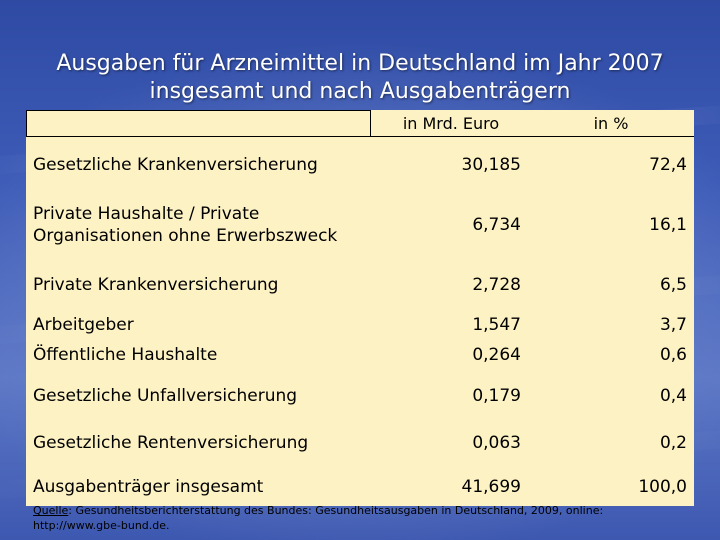 This screenshot has width=720, height=540. What do you see at coordinates (175, 165) in the screenshot?
I see `row-label: Gesetzliche Krankenversicherung` at bounding box center [175, 165].